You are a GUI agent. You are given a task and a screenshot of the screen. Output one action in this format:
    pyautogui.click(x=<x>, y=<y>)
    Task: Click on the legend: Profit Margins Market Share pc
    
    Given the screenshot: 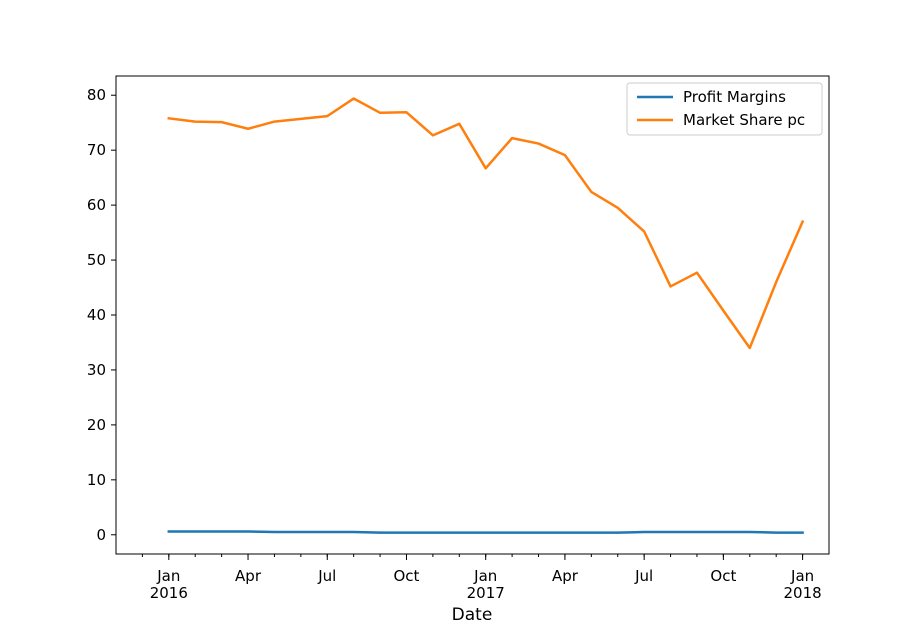 What is the action you would take?
    pyautogui.click(x=724, y=109)
    